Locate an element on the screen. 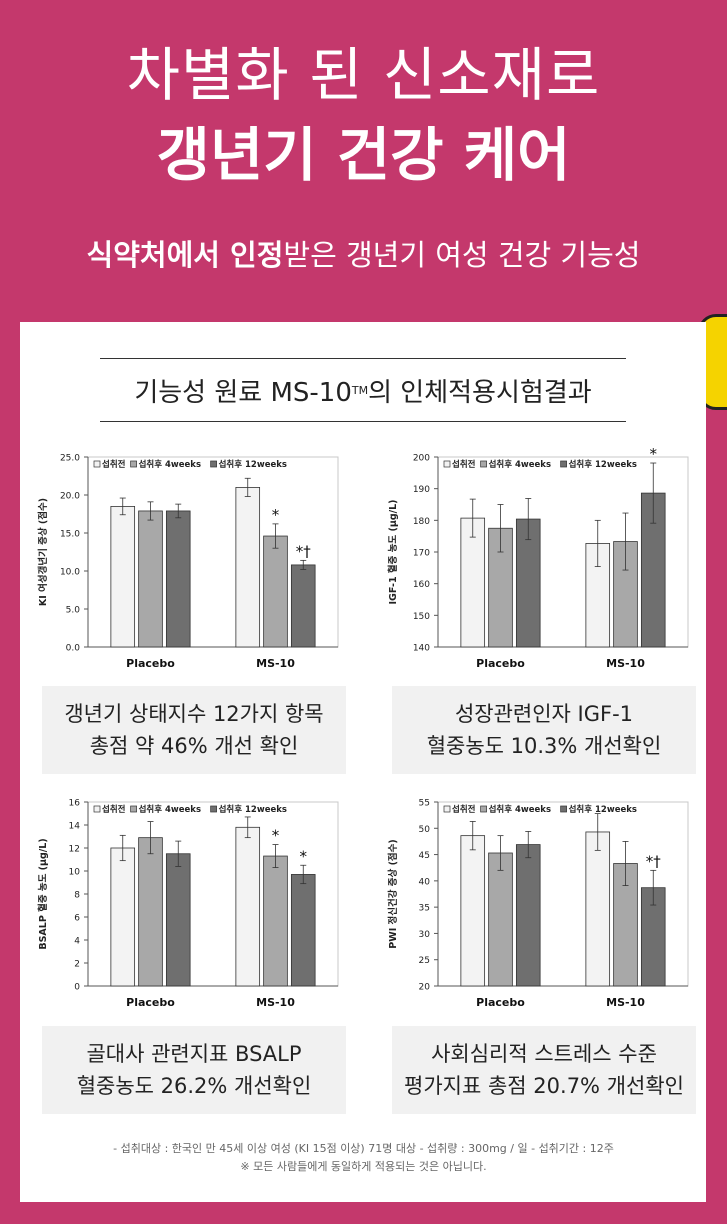  y-tick-label: 4 is located at coordinates (77, 942).